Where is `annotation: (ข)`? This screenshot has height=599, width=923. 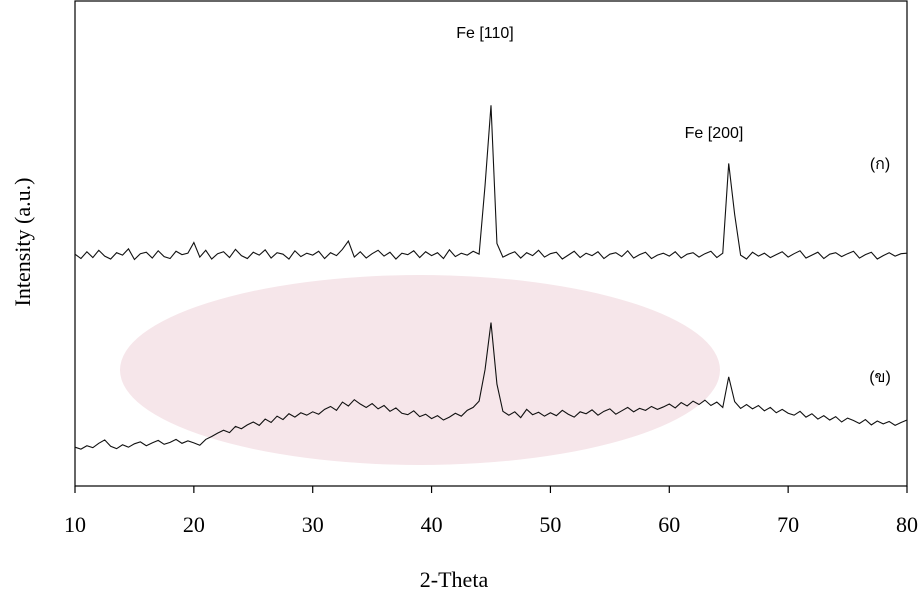
annotation: (ข) is located at coordinates (880, 377).